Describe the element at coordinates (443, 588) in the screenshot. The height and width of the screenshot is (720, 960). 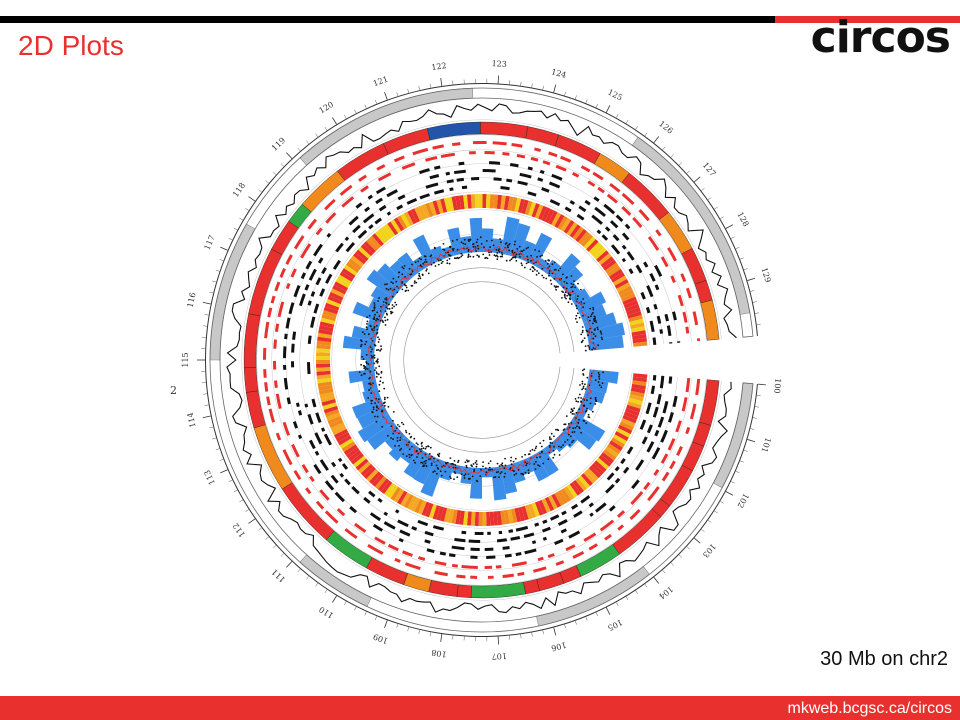
I see `band-segment` at that location.